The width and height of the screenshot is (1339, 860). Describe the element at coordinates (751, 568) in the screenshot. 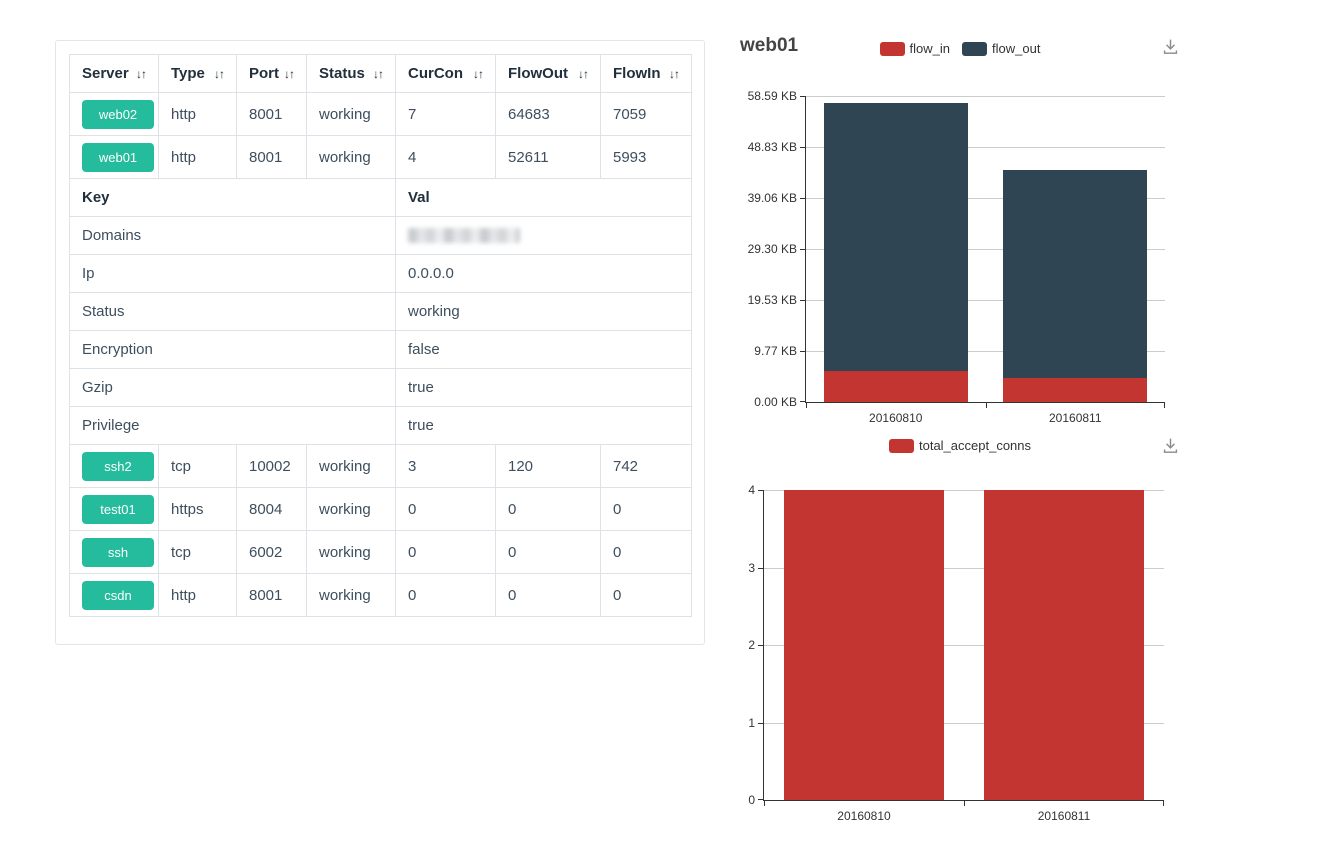

I see `y-axis-label: 3` at that location.